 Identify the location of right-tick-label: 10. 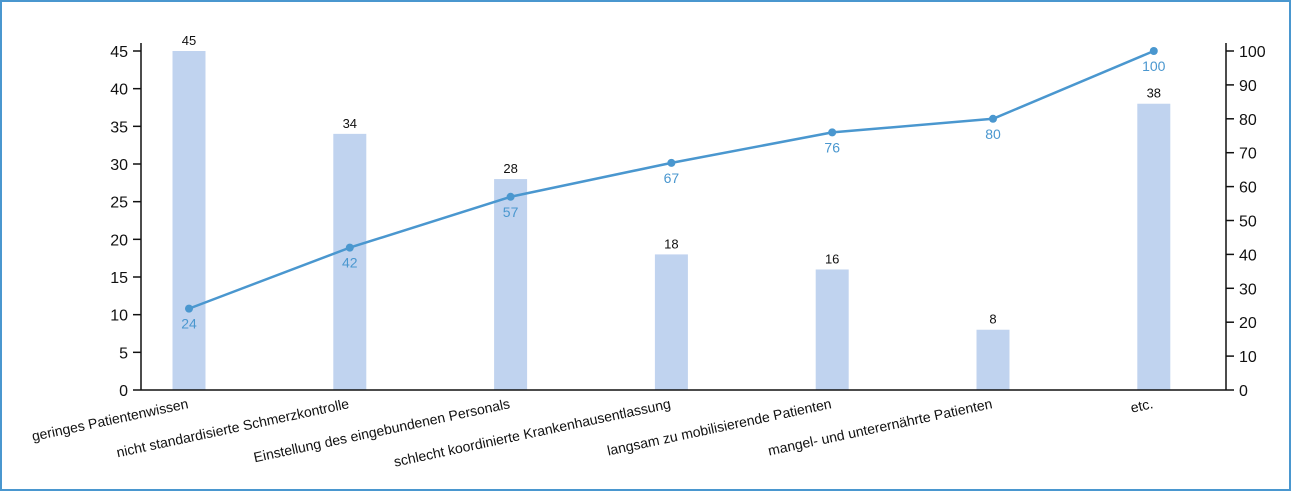
(1248, 357).